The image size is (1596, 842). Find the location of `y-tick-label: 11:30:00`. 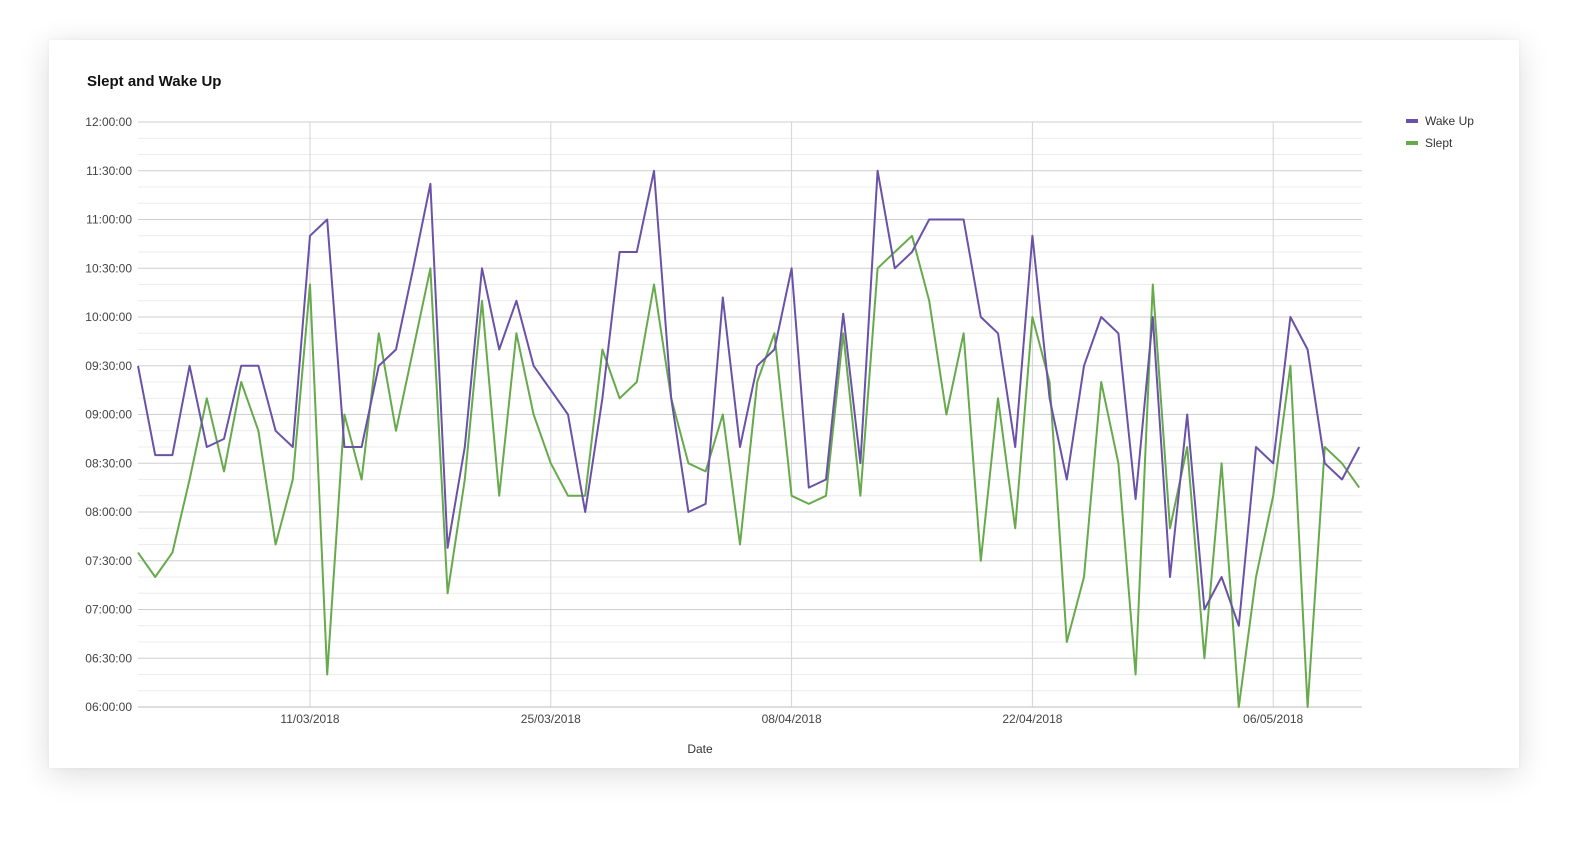

y-tick-label: 11:30:00 is located at coordinates (109, 171).